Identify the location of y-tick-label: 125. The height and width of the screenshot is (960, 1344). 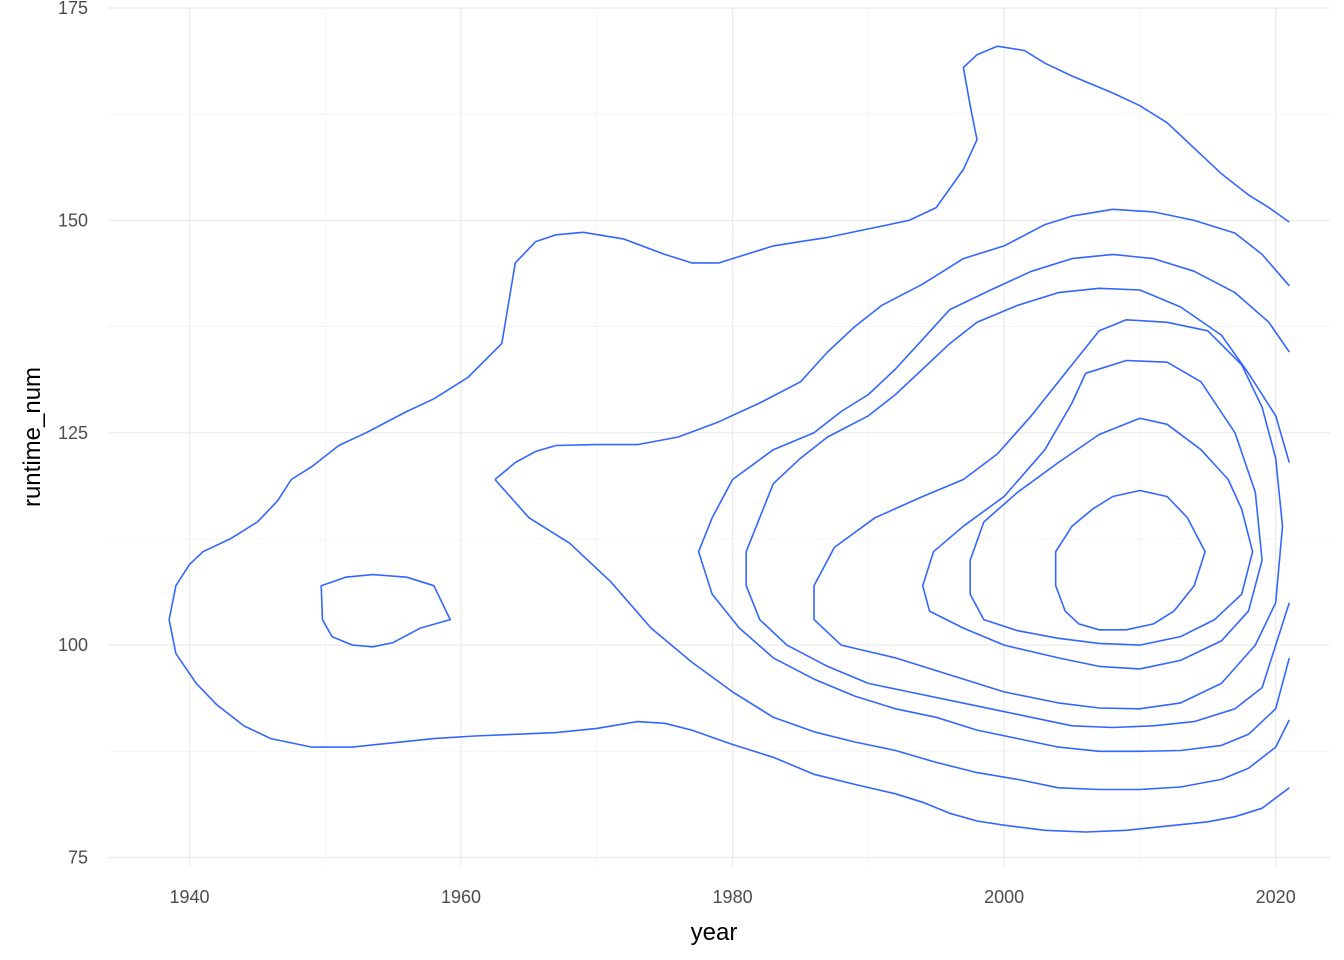
(73, 433).